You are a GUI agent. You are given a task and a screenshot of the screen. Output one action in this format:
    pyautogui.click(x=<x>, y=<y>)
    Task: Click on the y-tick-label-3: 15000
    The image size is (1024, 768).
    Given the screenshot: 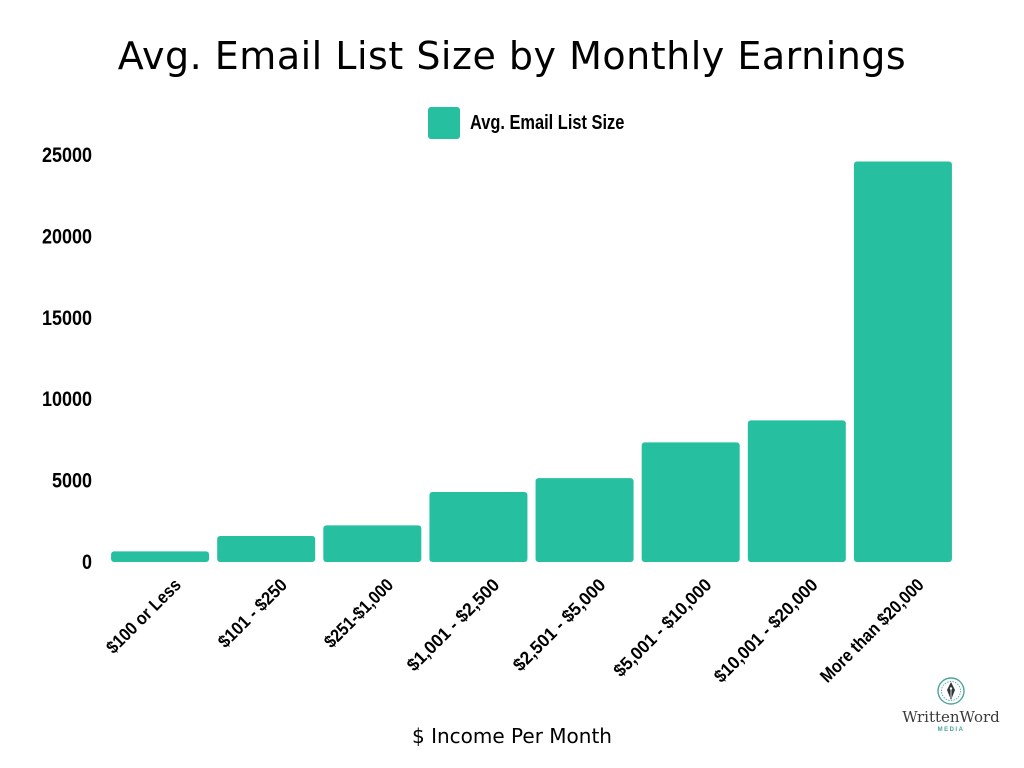 What is the action you would take?
    pyautogui.click(x=67, y=318)
    